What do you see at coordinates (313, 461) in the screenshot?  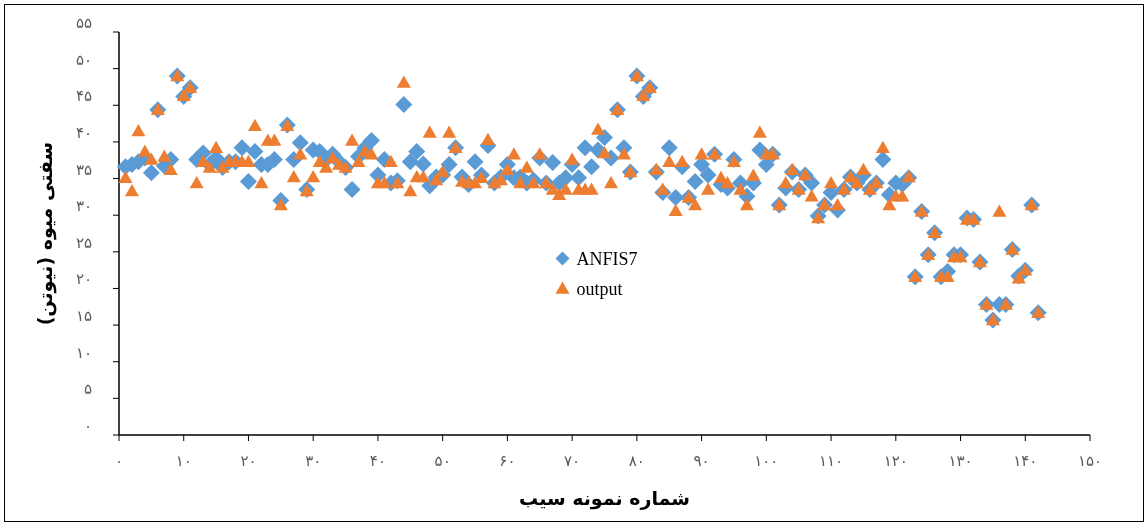 I see `x-tick-label: ۳۰` at bounding box center [313, 461].